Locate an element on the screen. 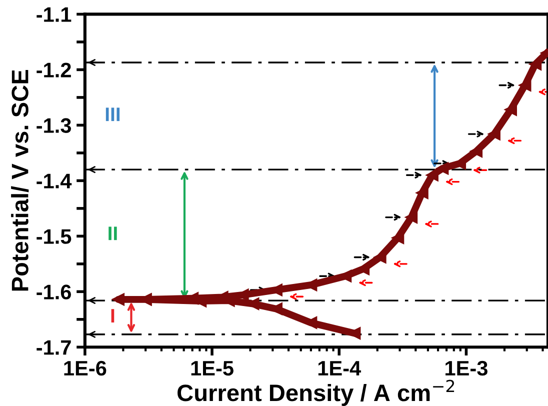  x-axis-title: Current Density / A cm$^{−2}$ is located at coordinates (316, 393).